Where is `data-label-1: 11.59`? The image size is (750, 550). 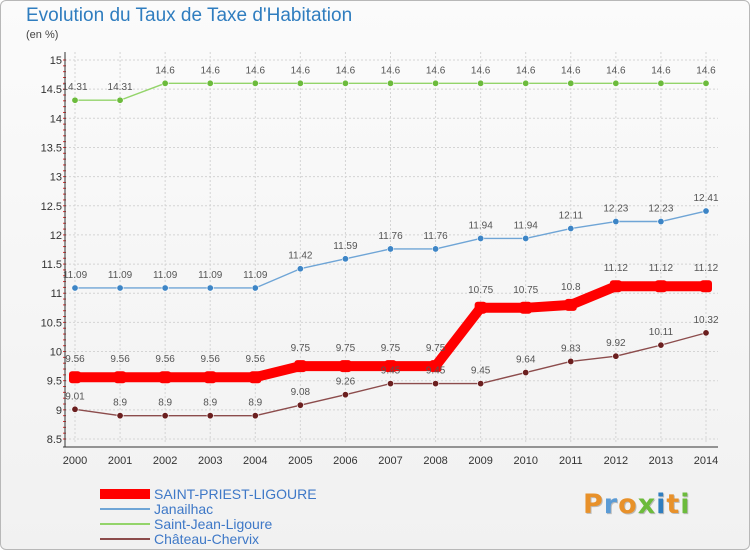
data-label-1: 11.59 is located at coordinates (345, 246).